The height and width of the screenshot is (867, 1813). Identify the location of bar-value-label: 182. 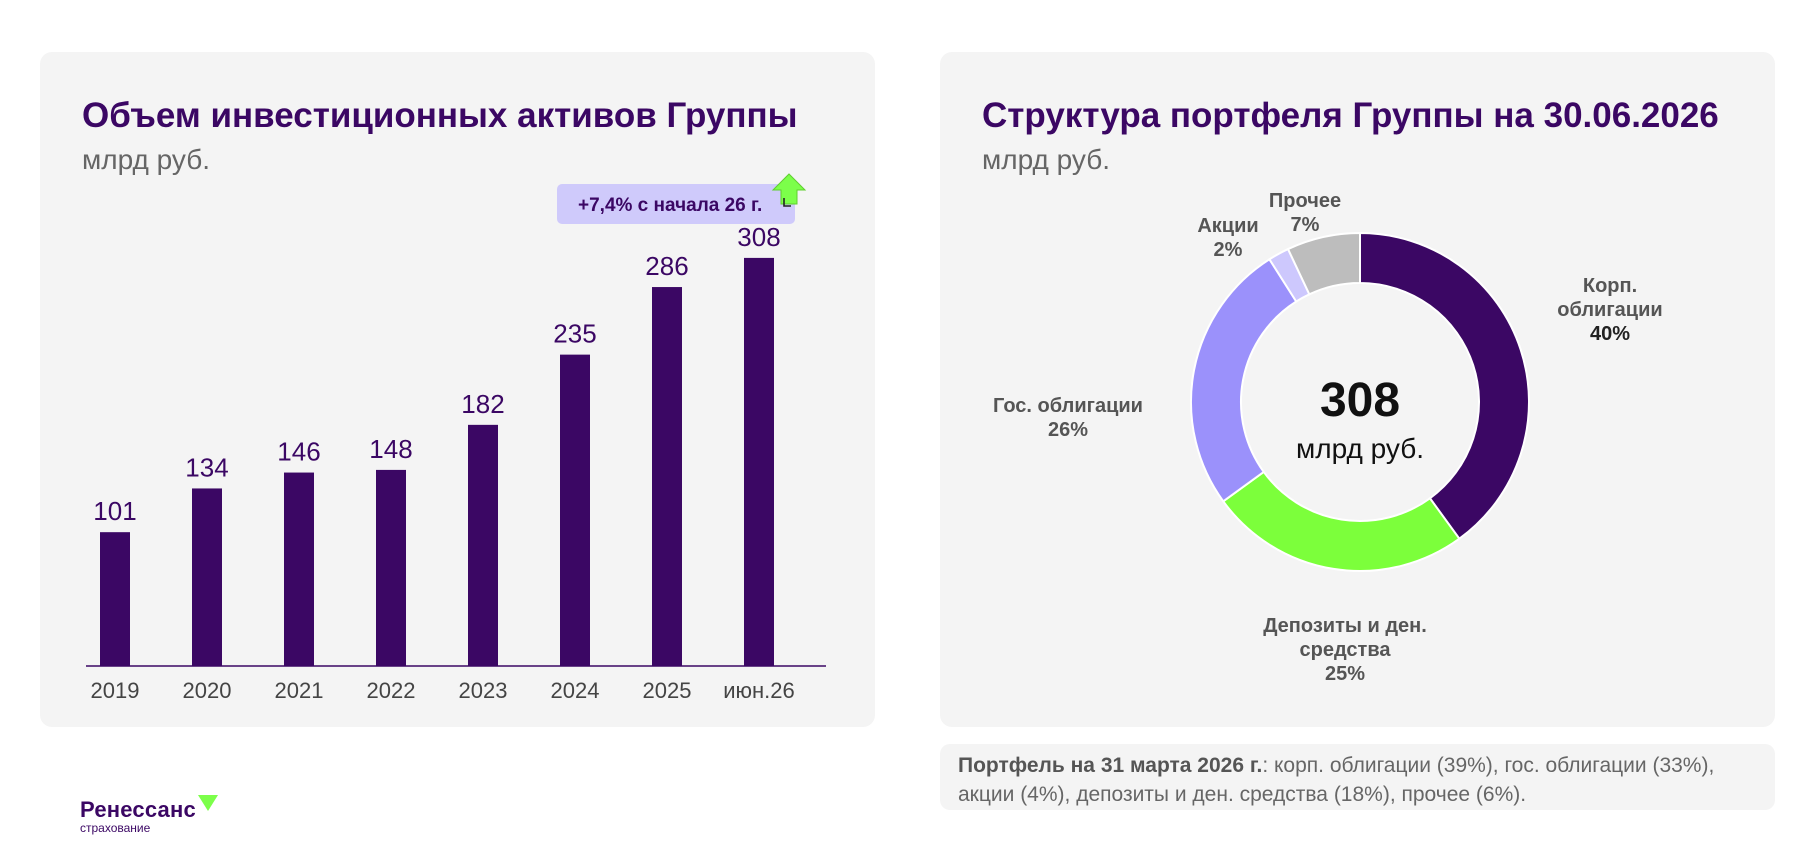
(482, 404).